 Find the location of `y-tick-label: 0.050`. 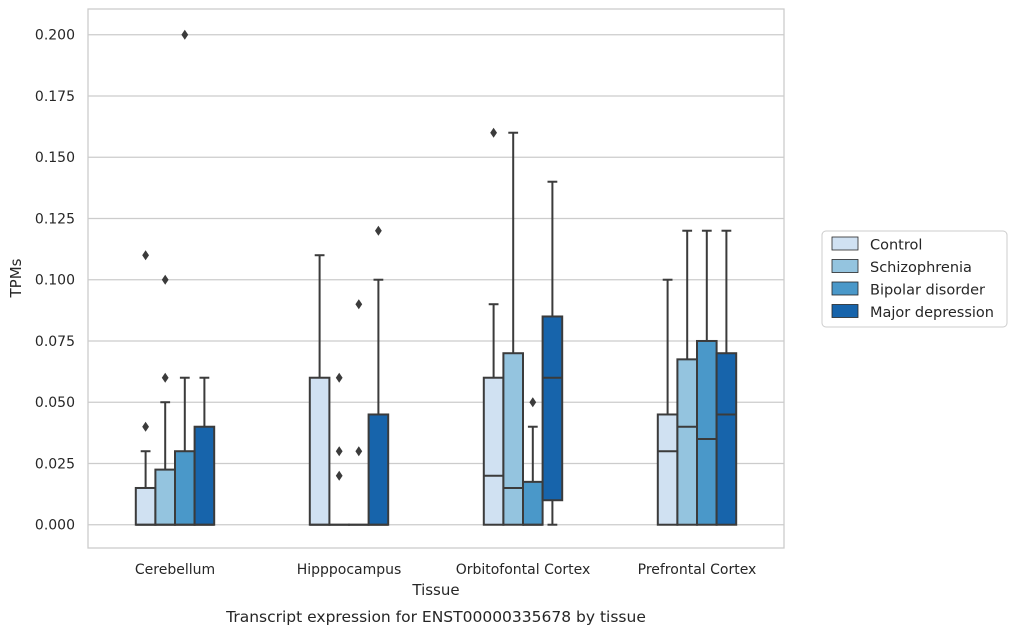

y-tick-label: 0.050 is located at coordinates (55, 403).